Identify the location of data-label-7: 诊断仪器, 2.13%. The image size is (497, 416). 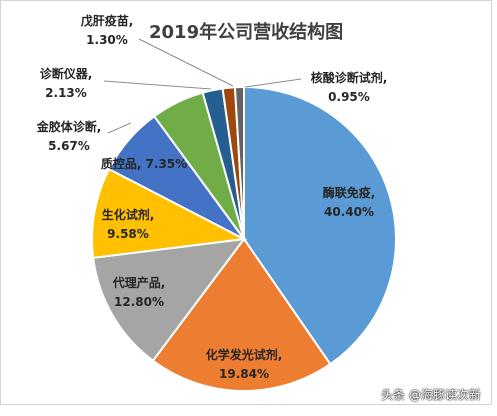
(66, 83).